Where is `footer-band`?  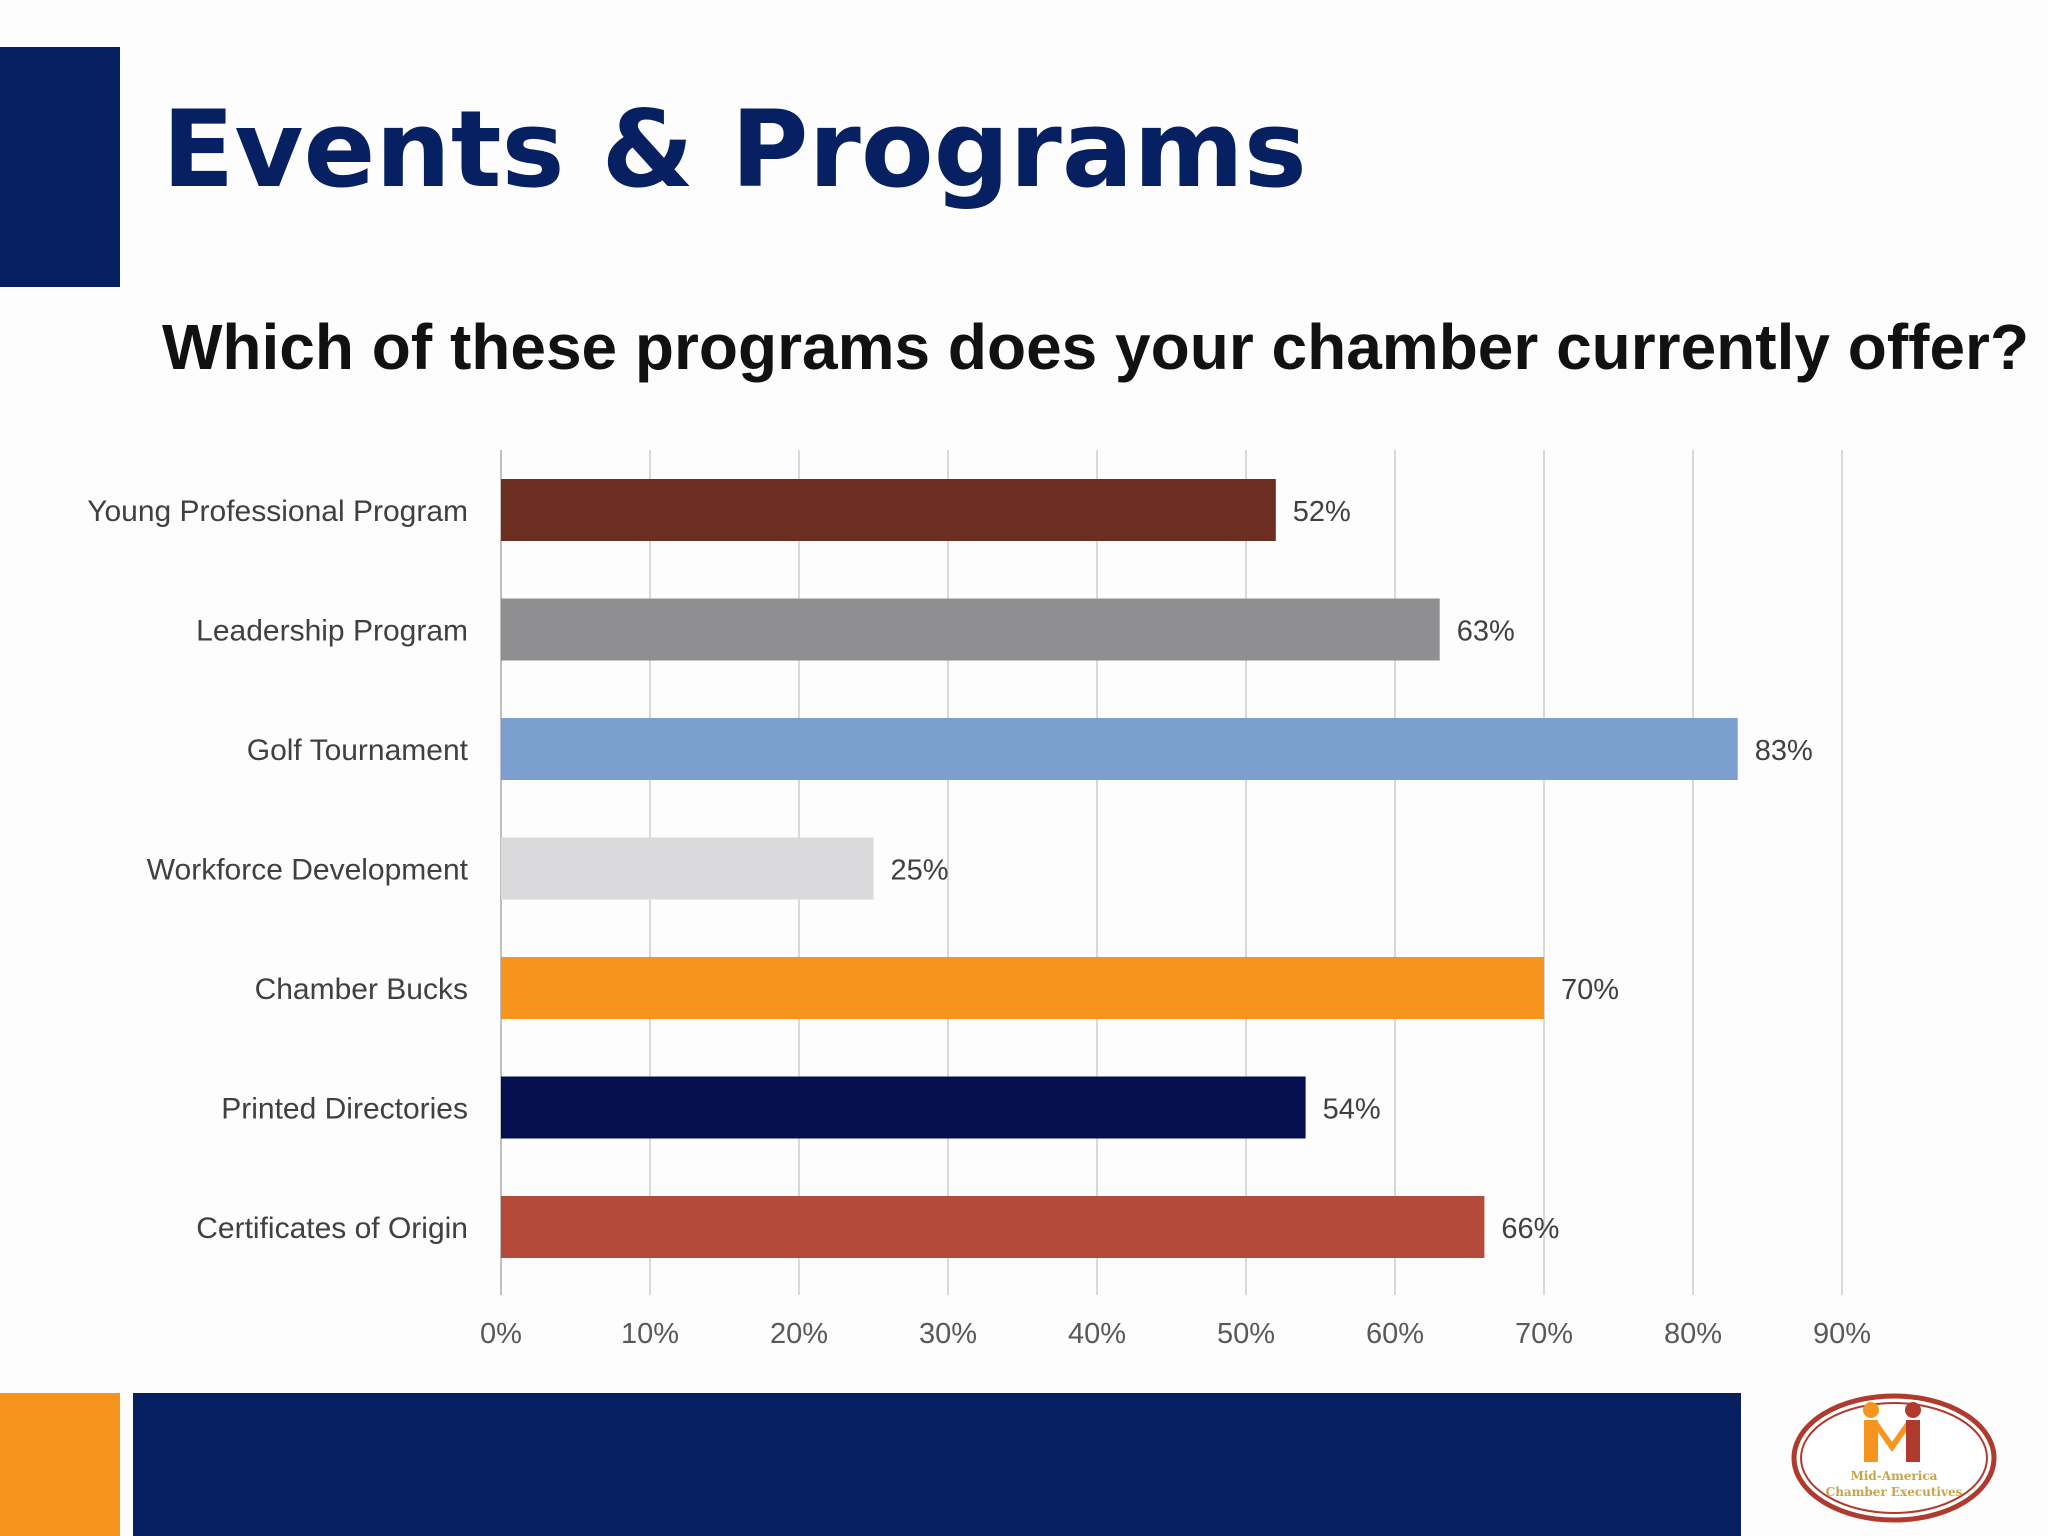
footer-band is located at coordinates (937, 1464).